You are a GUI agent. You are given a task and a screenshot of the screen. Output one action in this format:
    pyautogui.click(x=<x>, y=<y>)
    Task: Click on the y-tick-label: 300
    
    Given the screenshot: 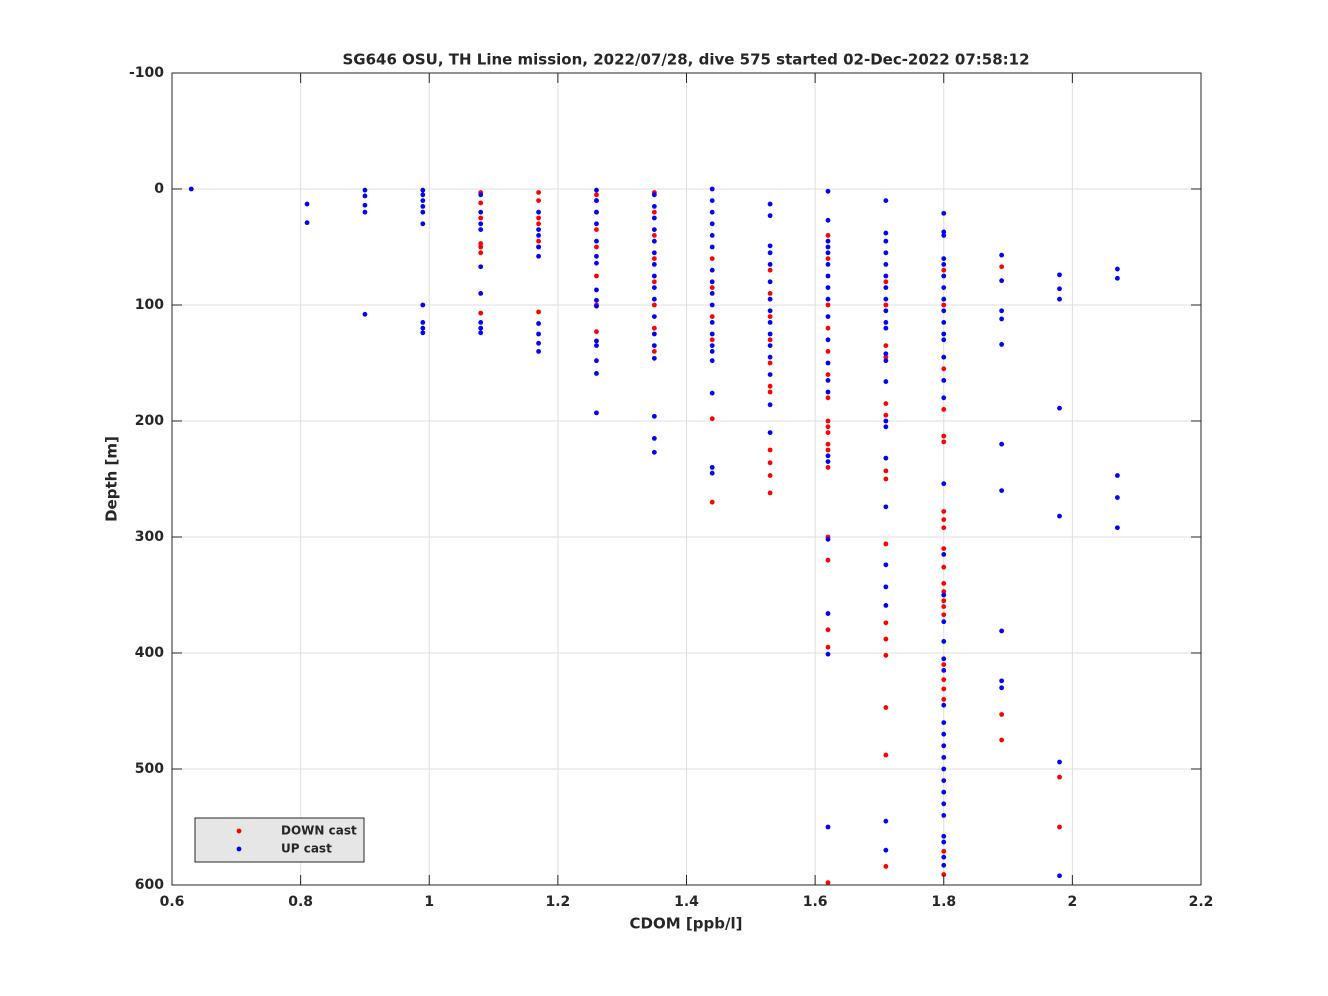 What is the action you would take?
    pyautogui.click(x=149, y=537)
    